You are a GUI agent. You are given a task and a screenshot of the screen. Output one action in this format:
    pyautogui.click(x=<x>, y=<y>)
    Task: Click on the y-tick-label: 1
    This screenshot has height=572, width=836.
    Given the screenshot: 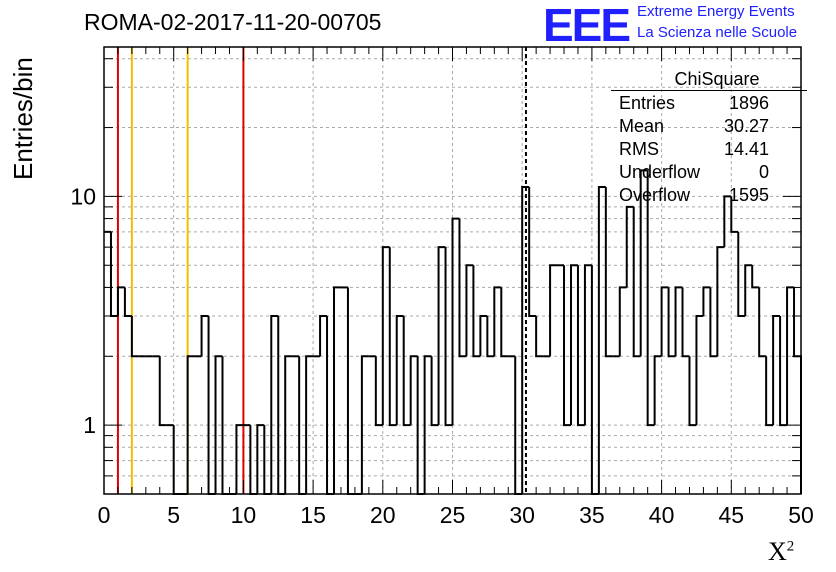 What is the action you would take?
    pyautogui.click(x=89, y=425)
    